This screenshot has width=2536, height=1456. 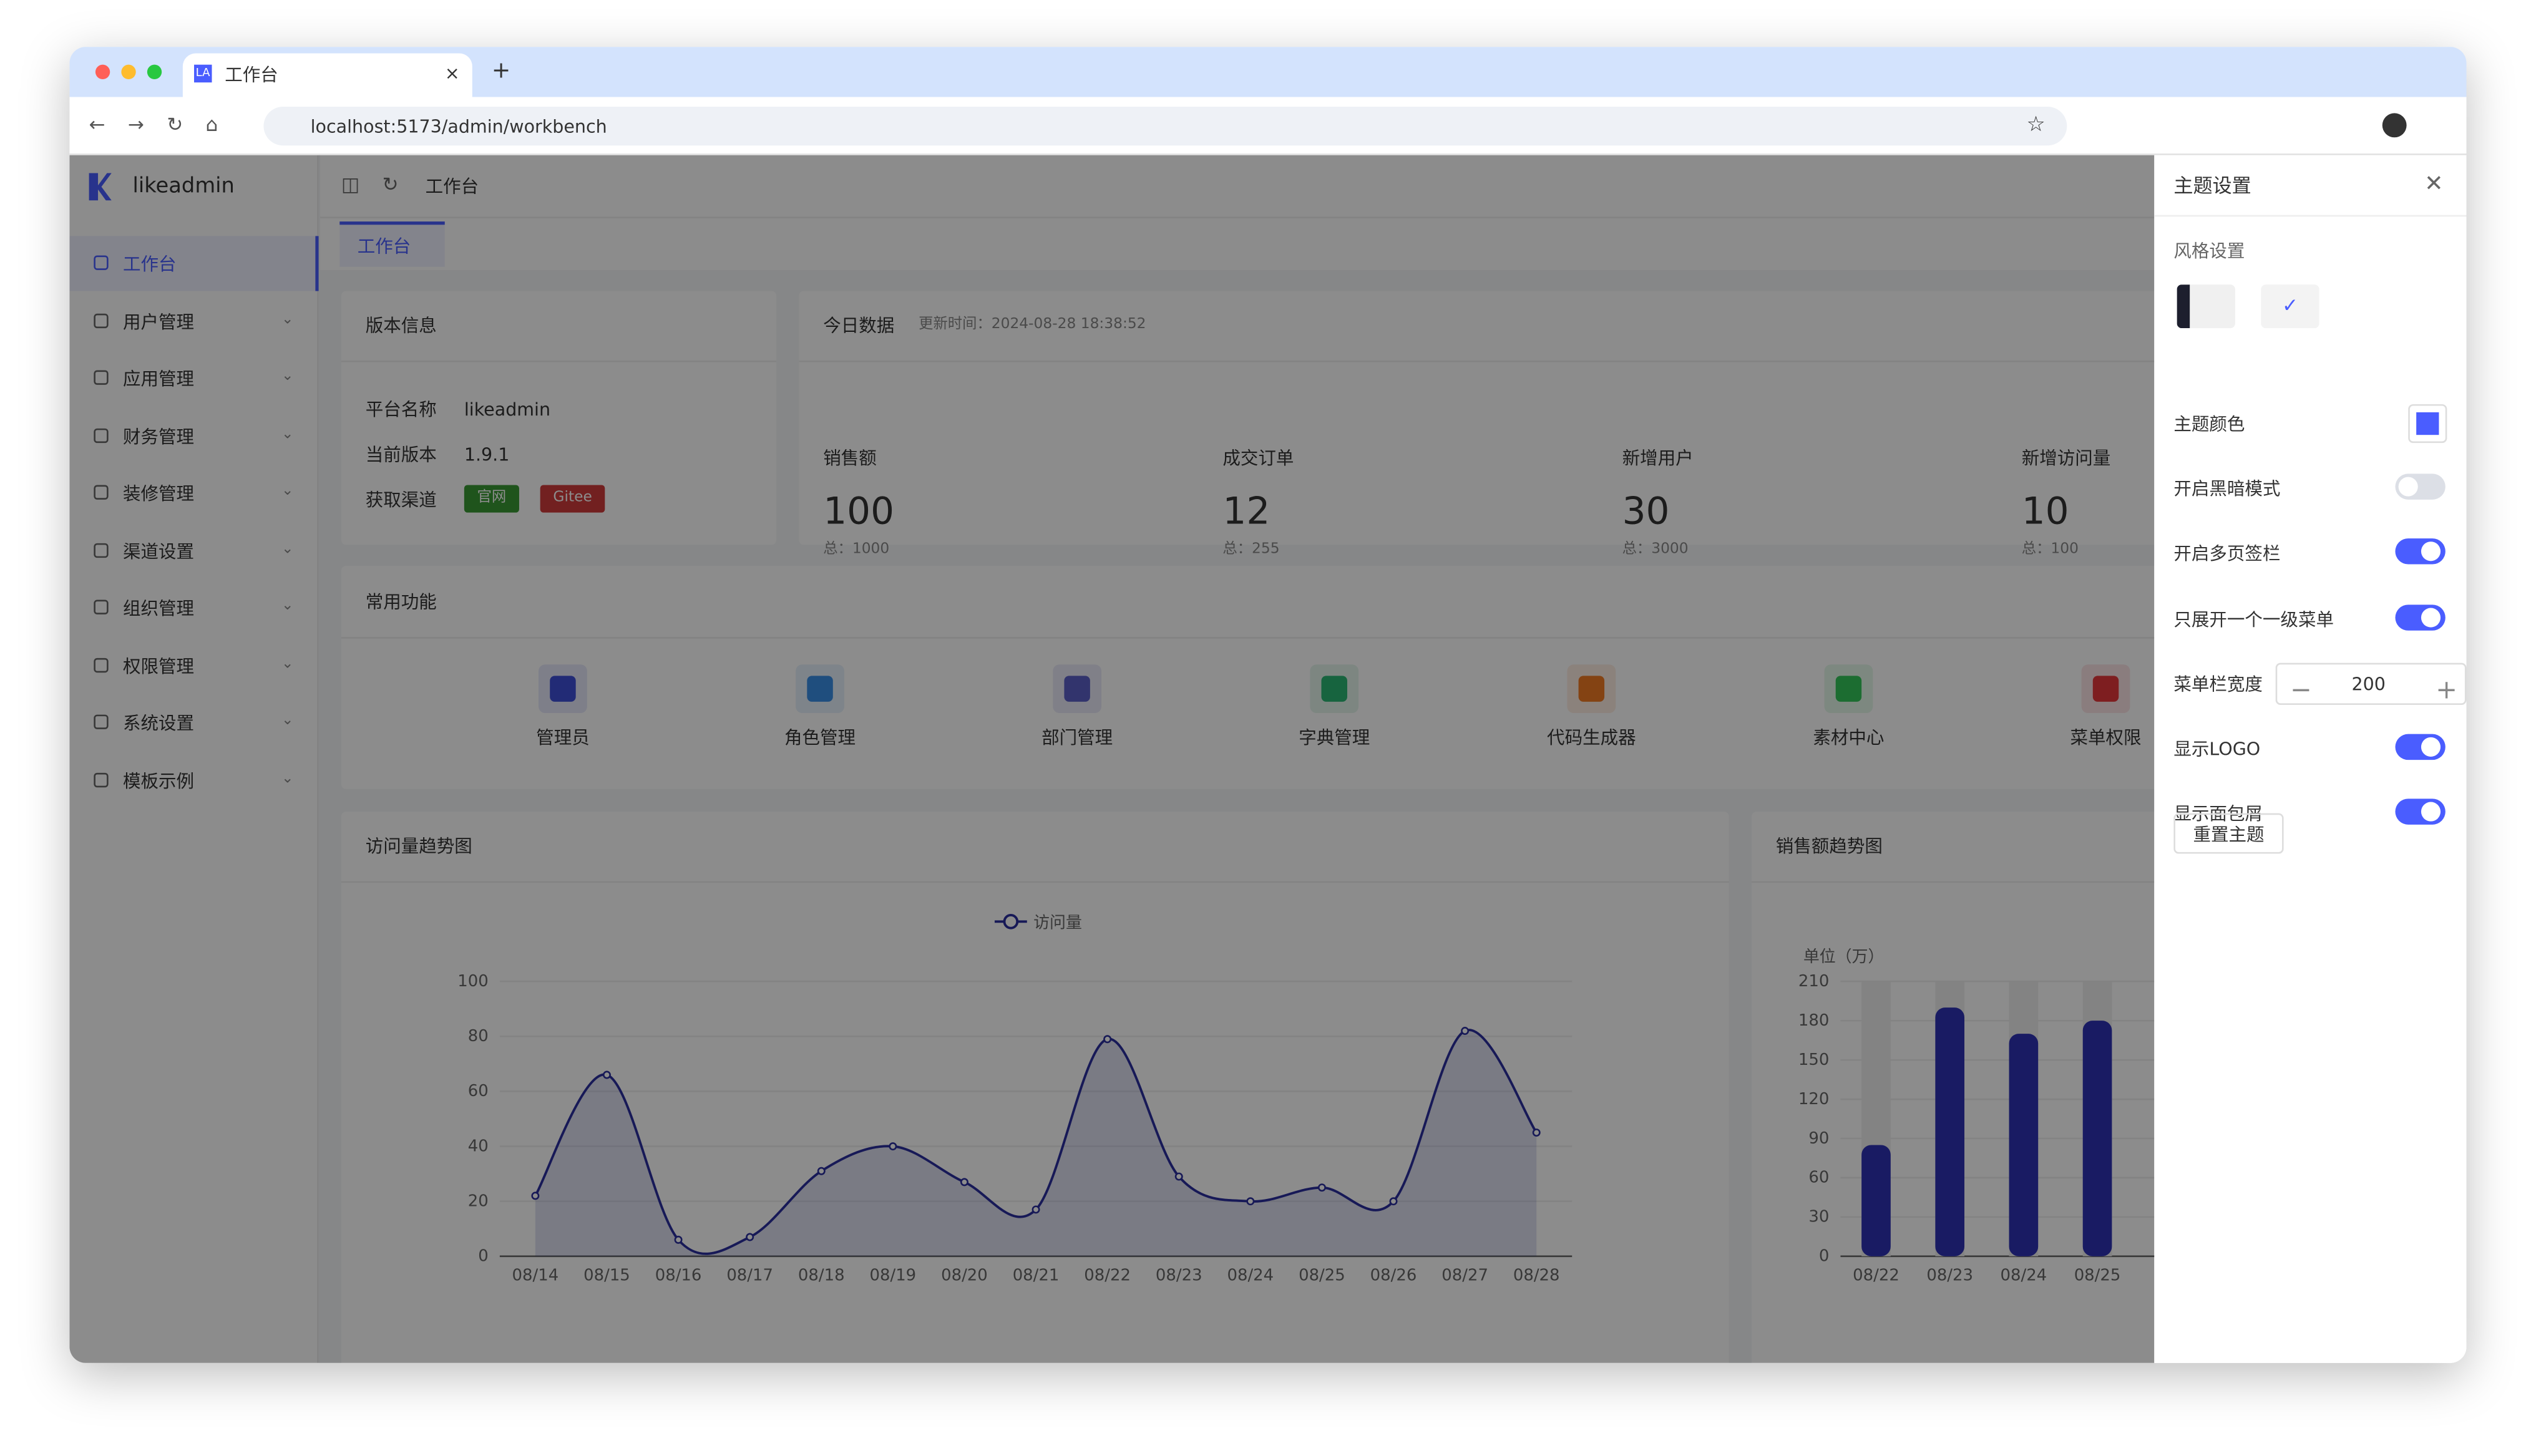 I want to click on menu-item, so click(x=194, y=263).